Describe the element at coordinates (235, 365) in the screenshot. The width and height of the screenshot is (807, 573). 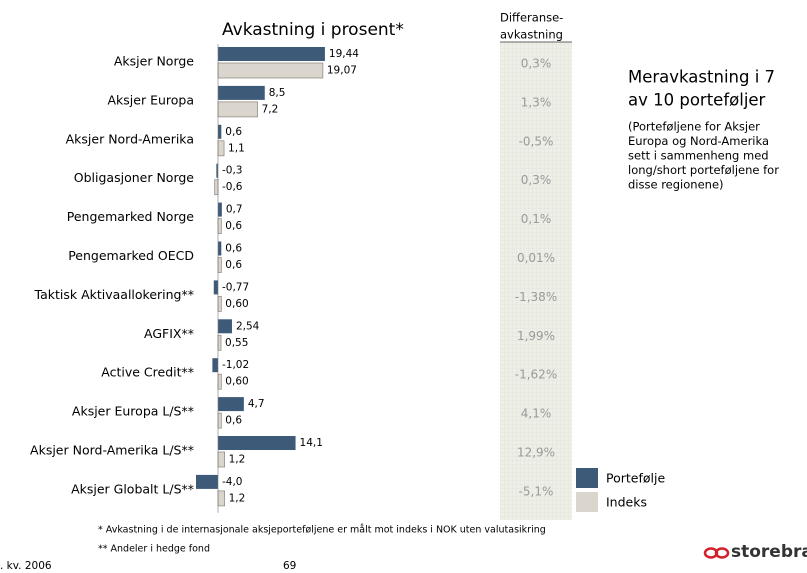
I see `value-label: -1,02` at that location.